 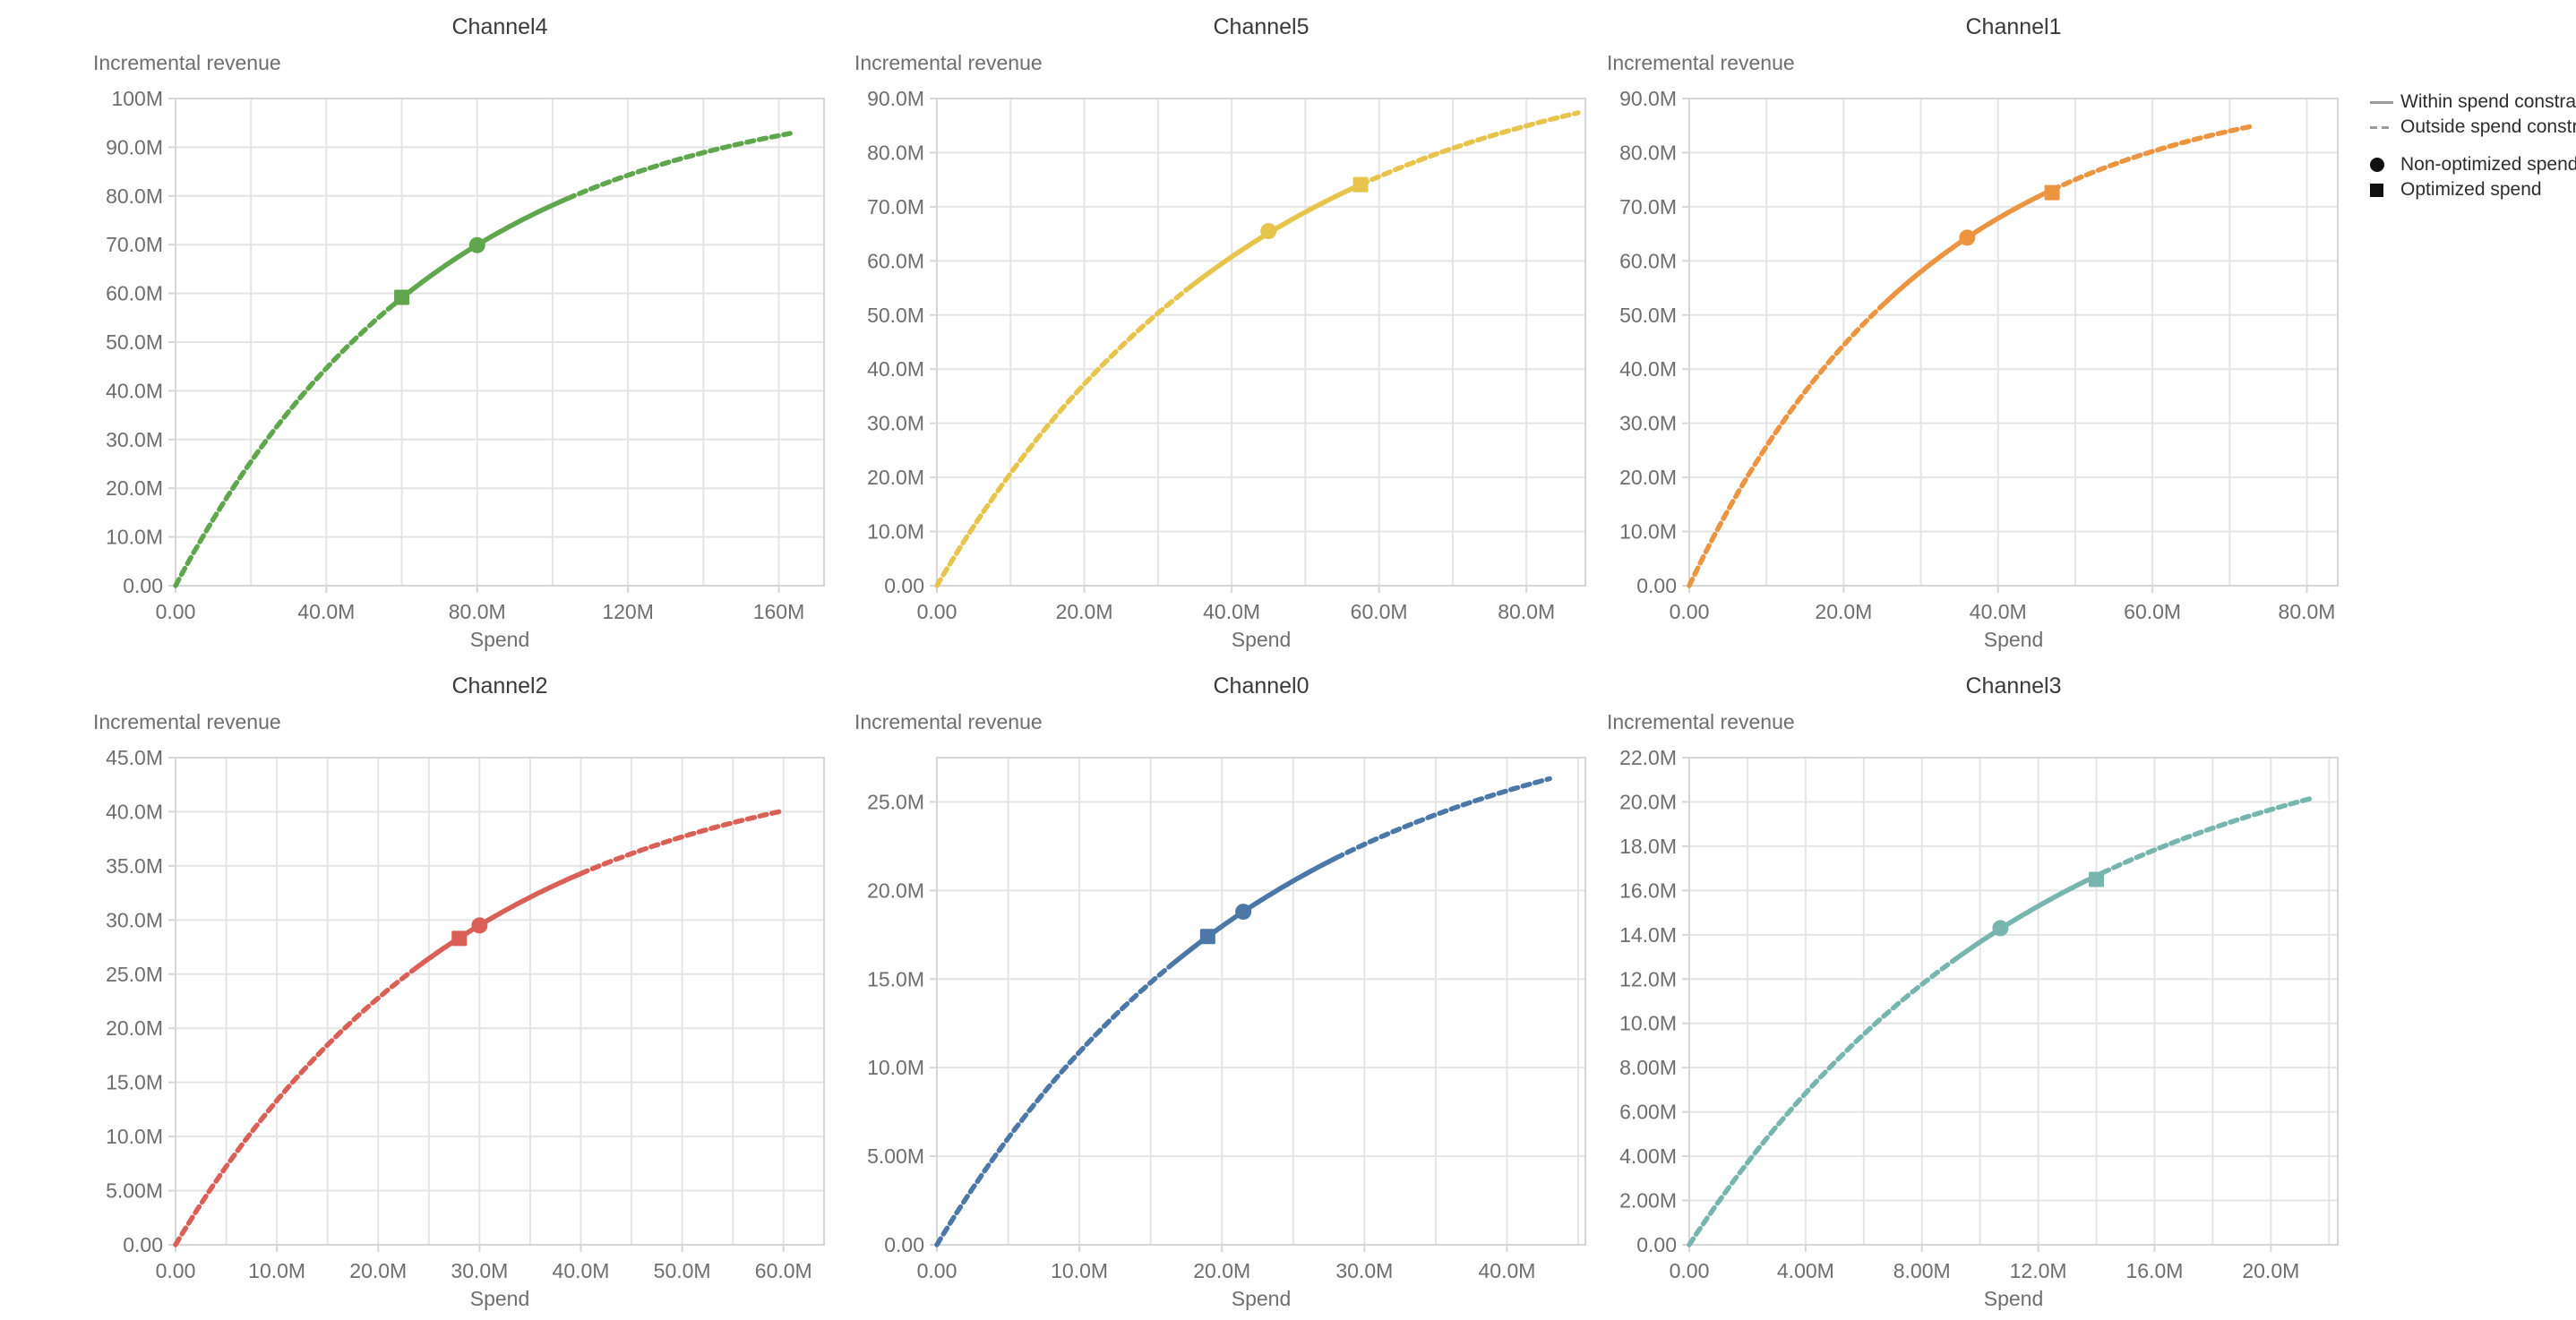 I want to click on non-optimized-spend-marker, so click(x=1243, y=913).